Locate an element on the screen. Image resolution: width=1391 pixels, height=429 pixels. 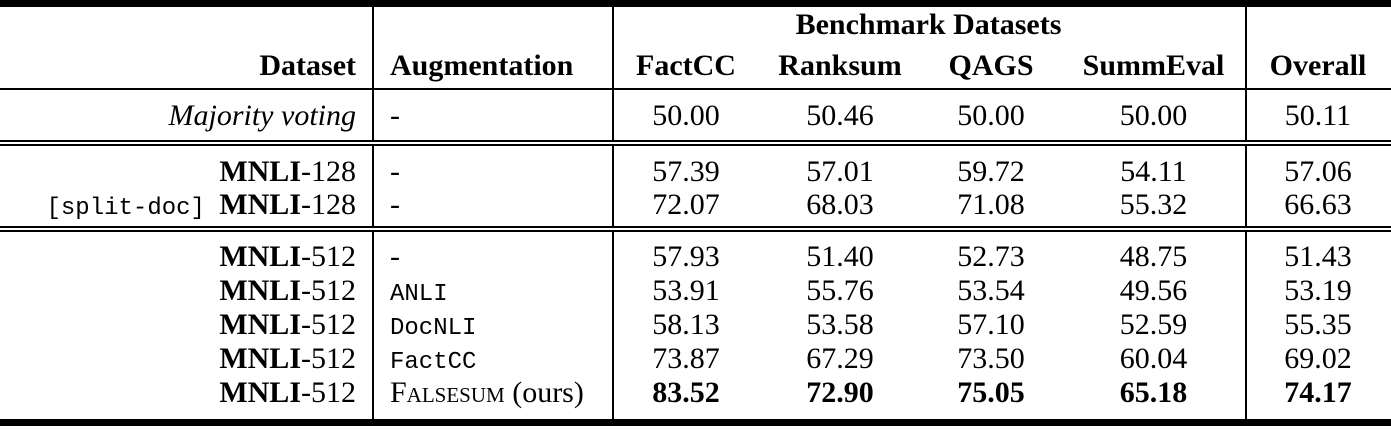
header-rule is located at coordinates (695, 89).